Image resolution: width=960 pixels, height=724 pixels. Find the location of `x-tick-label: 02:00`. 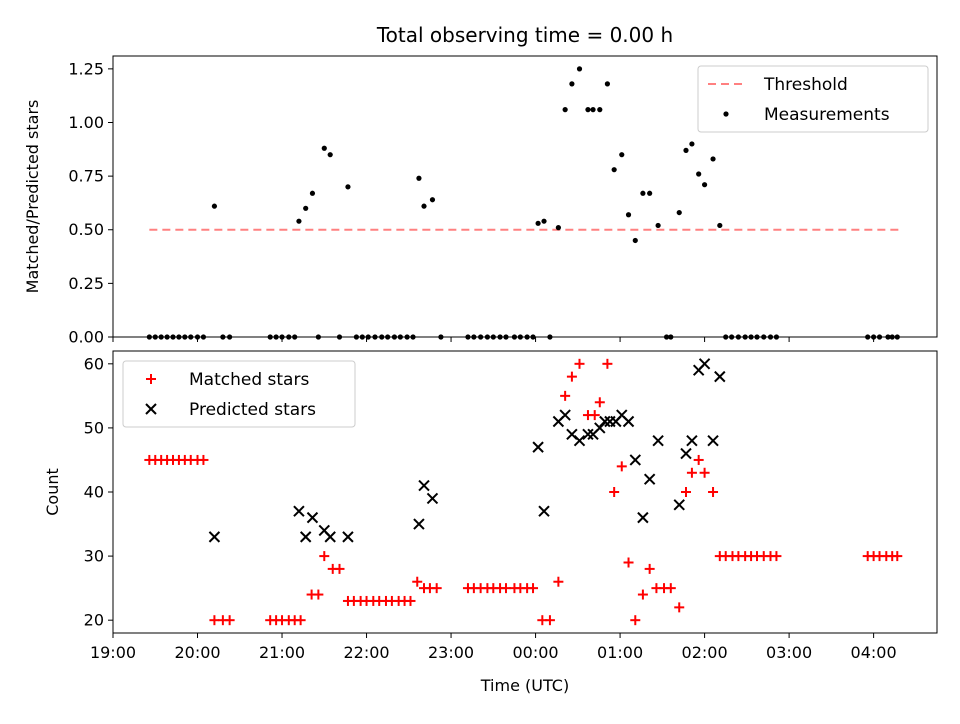

x-tick-label: 02:00 is located at coordinates (705, 652).